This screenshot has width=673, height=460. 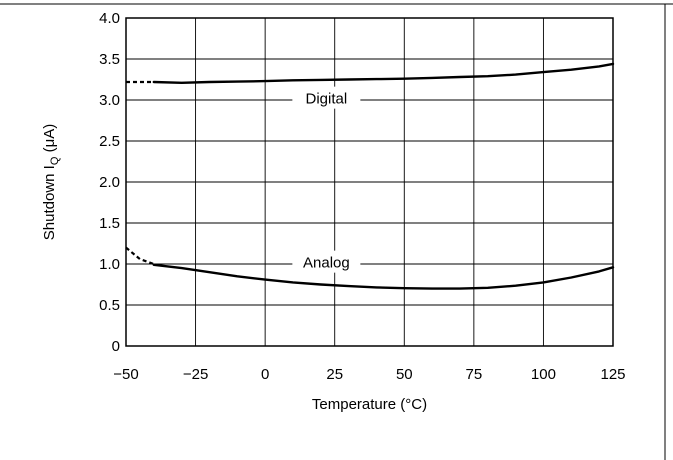 I want to click on y-tick-label: 2.5, so click(x=109, y=141).